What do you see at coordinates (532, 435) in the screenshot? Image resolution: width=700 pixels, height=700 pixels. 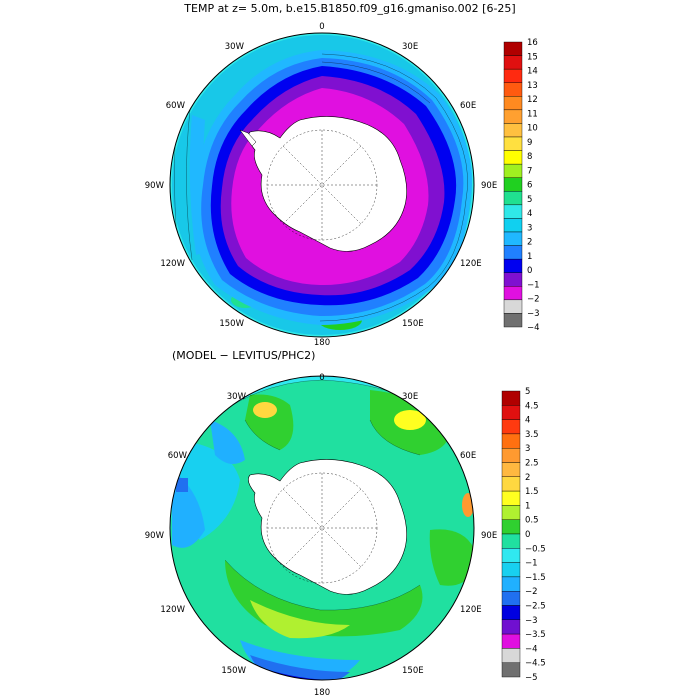 I see `bottom-colorbar-label: 3.5` at bounding box center [532, 435].